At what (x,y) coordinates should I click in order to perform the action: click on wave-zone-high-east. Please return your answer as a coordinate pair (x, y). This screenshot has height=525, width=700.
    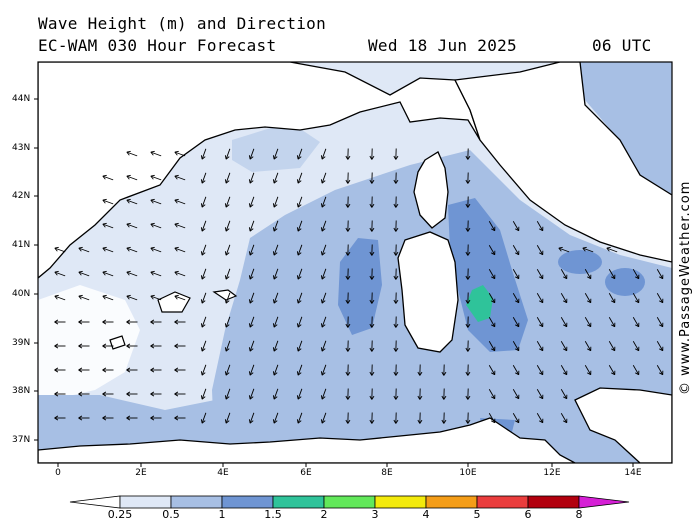
    Looking at the image, I should click on (580, 262).